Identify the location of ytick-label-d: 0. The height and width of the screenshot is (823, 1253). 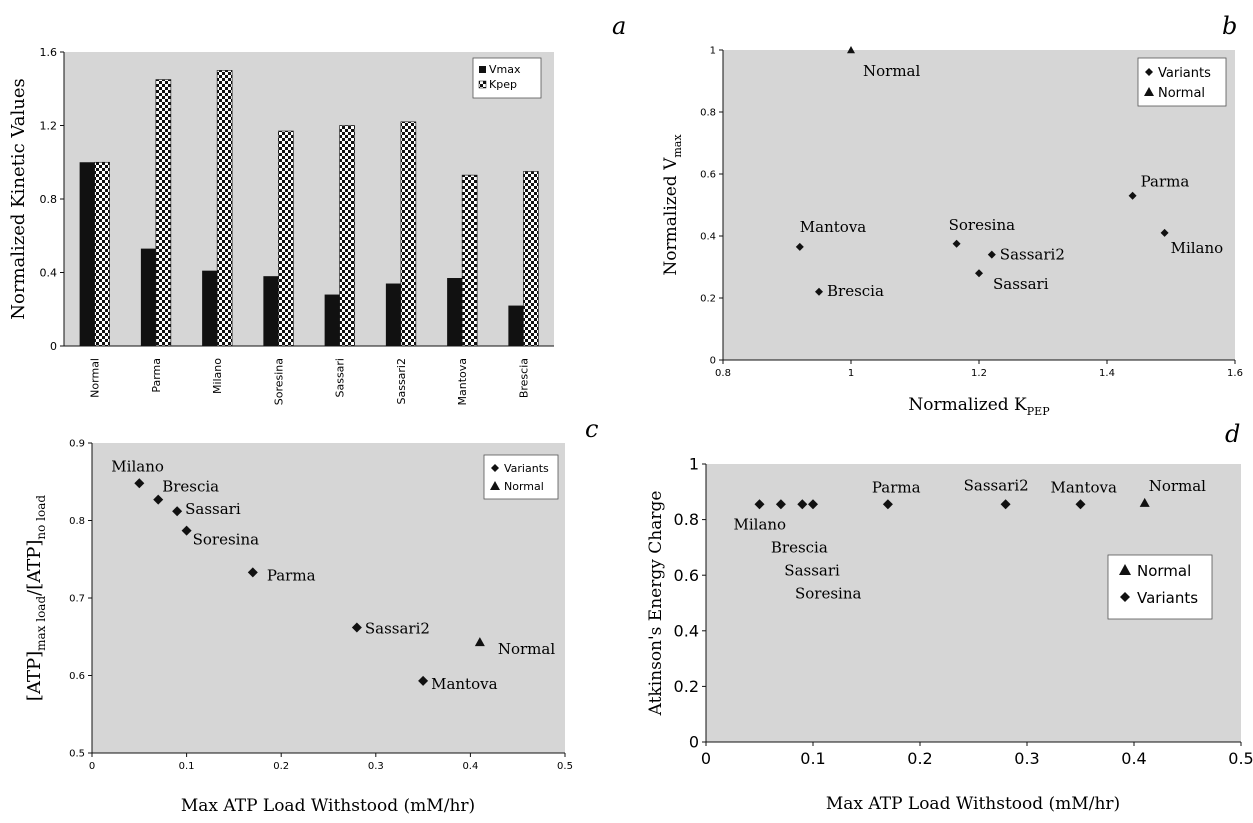
(694, 742).